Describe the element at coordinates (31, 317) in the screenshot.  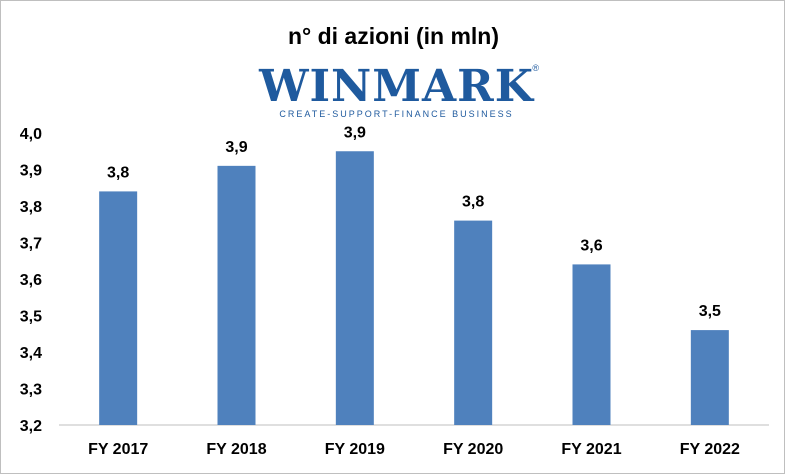
I see `y-tick-label: 3,5` at that location.